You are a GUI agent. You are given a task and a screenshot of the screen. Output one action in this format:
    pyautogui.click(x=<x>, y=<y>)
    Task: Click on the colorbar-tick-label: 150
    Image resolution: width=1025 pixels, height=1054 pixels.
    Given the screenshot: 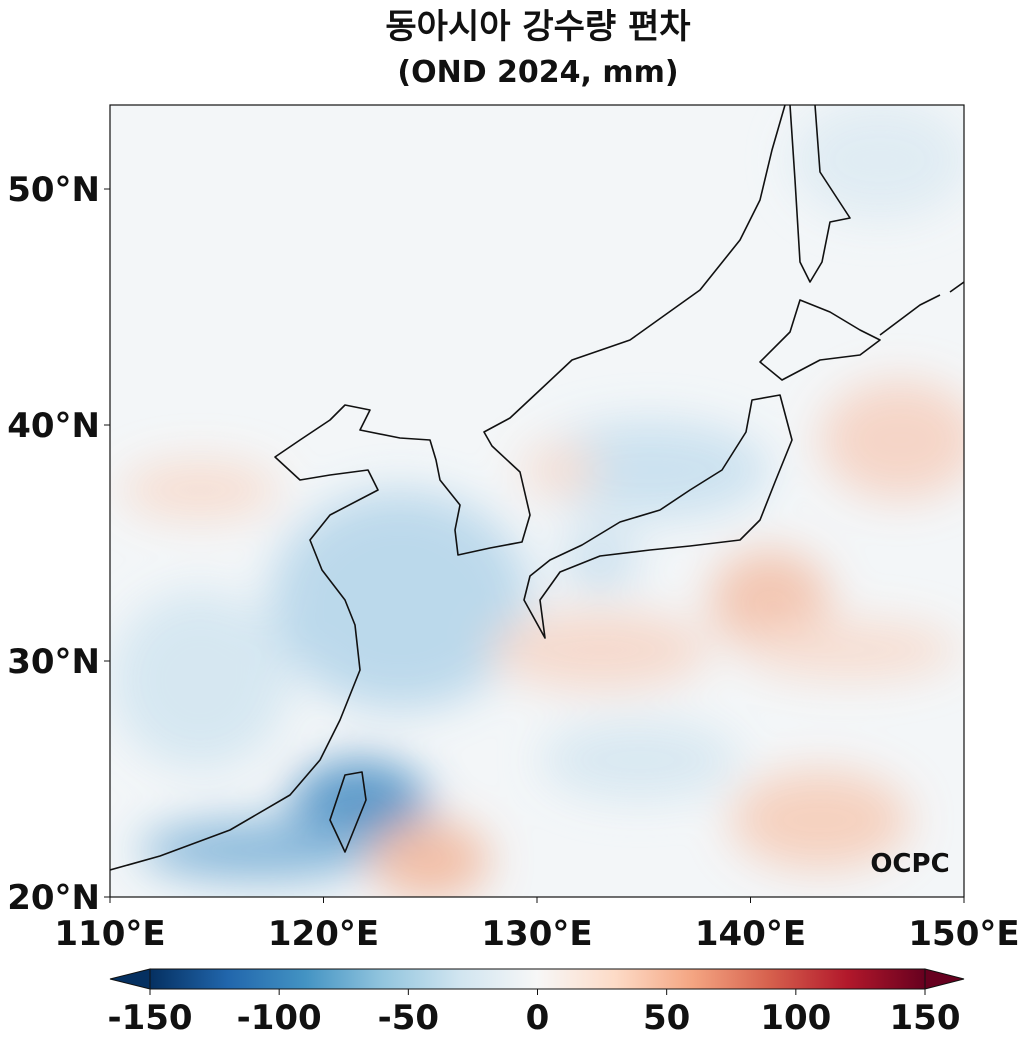 What is the action you would take?
    pyautogui.click(x=925, y=1018)
    